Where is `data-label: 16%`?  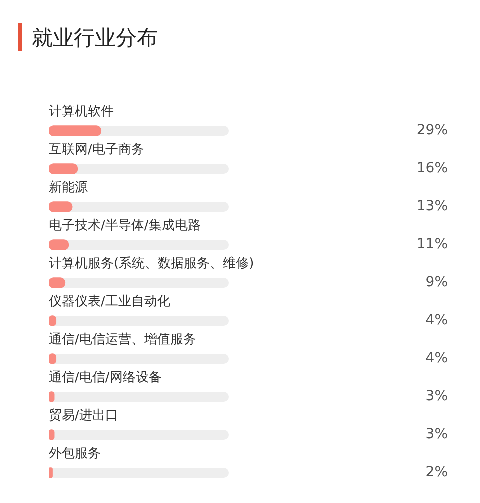 data-label: 16% is located at coordinates (432, 168).